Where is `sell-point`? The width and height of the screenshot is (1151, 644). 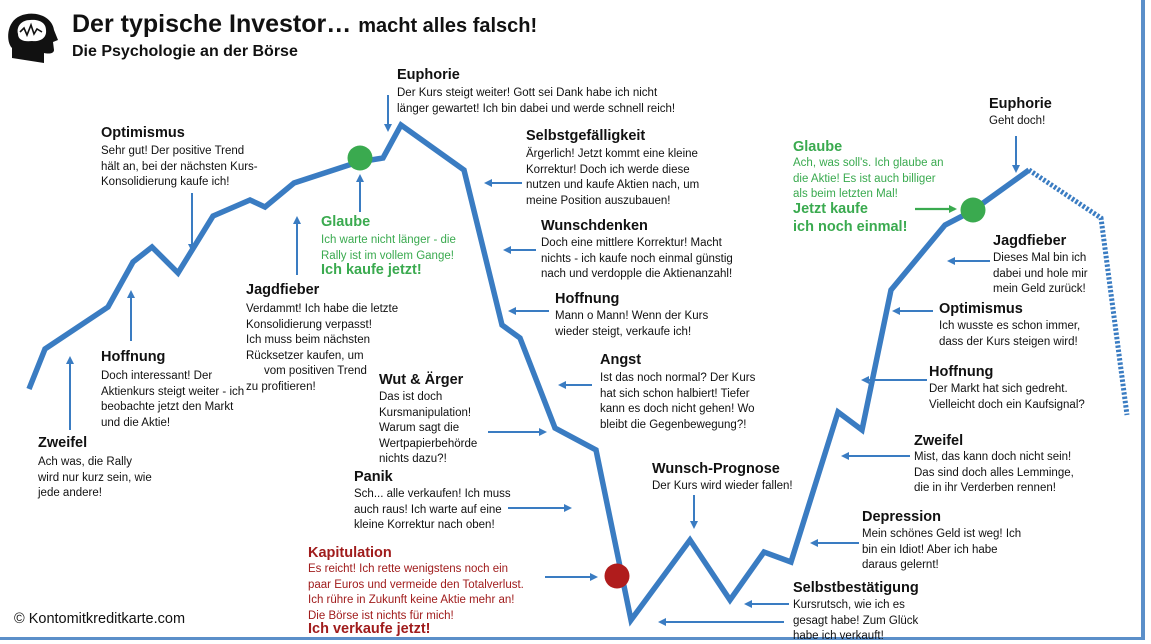
sell-point is located at coordinates (617, 576).